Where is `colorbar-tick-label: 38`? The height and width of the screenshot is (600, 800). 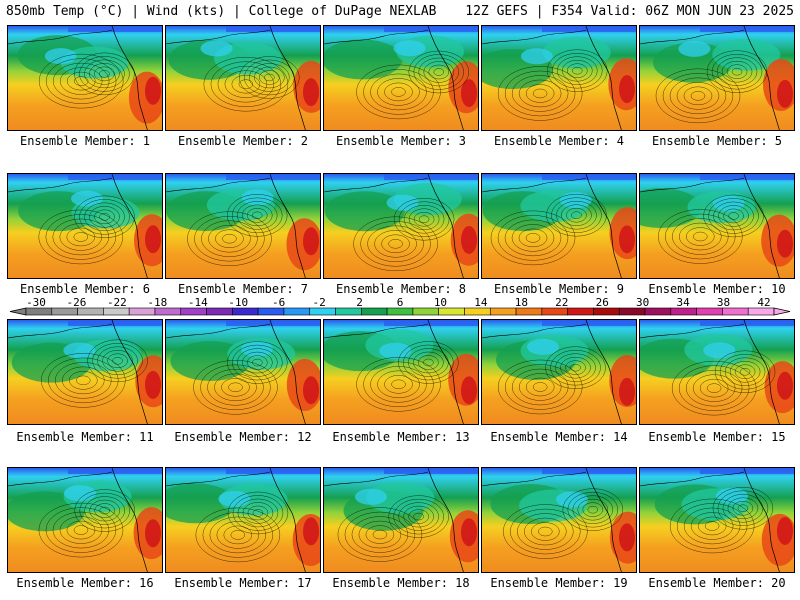
colorbar-tick-label: 38 is located at coordinates (723, 302).